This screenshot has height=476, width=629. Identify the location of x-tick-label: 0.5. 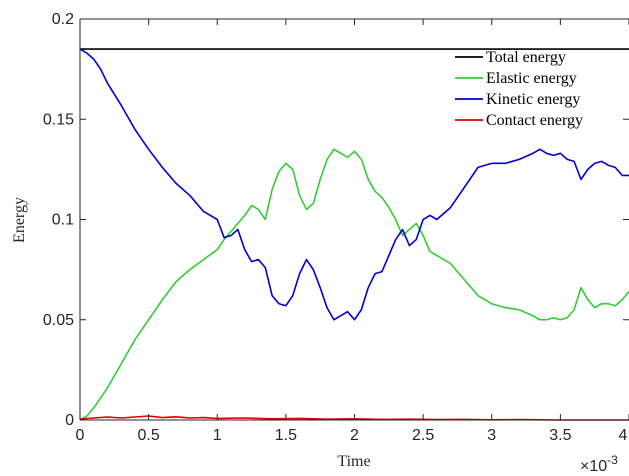
(149, 435).